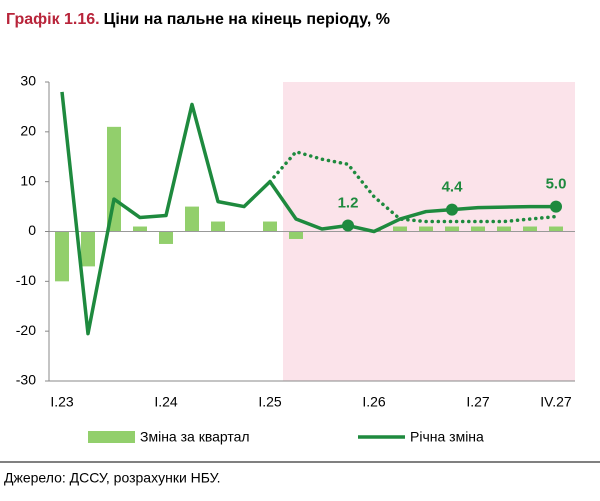 The width and height of the screenshot is (600, 501). Describe the element at coordinates (478, 402) in the screenshot. I see `x-tick-label: I.27` at that location.